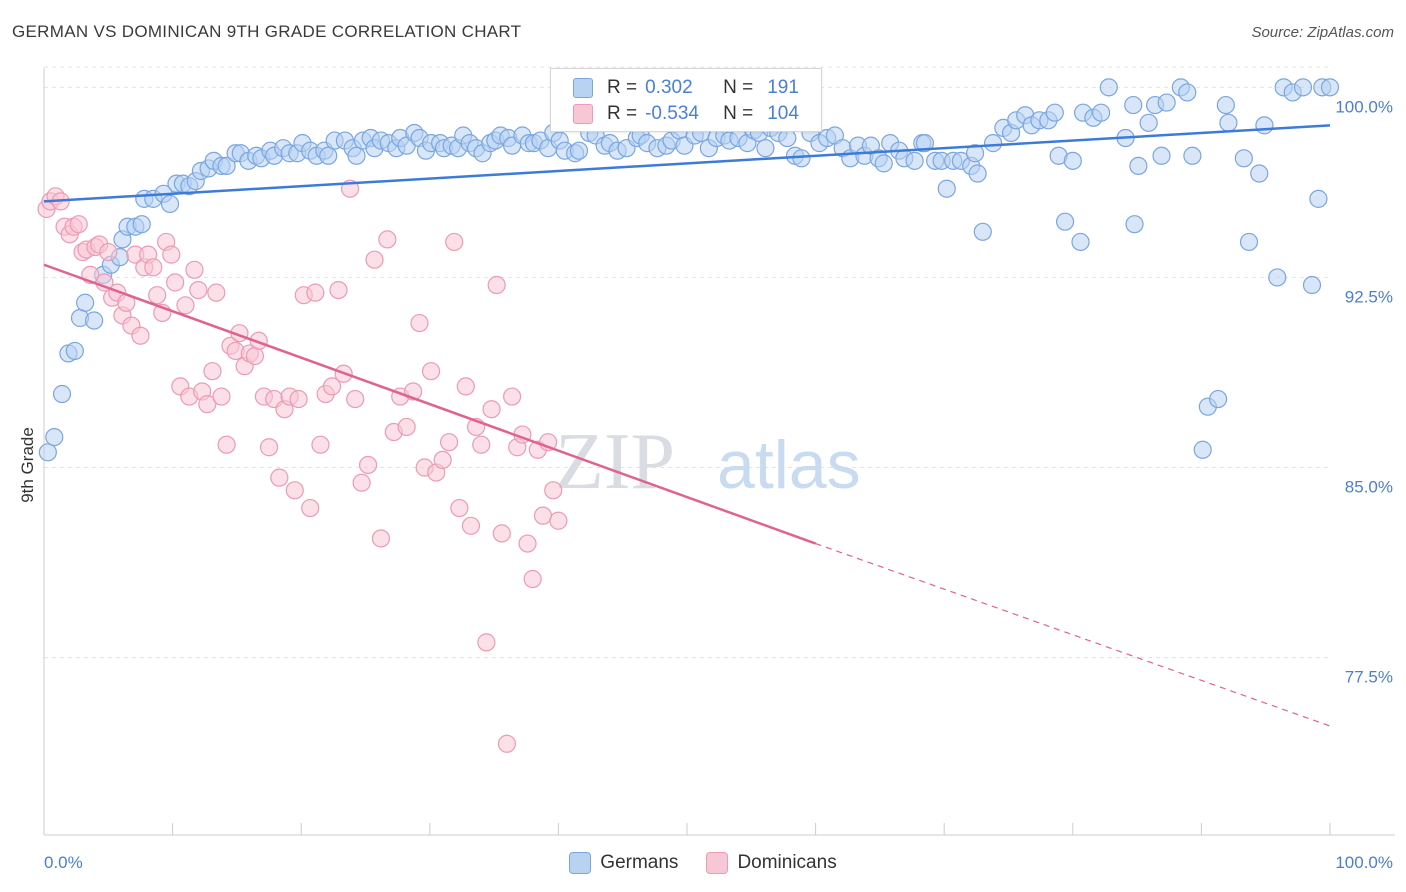 Image resolution: width=1406 pixels, height=892 pixels. I want to click on legend-row-dominicans: R = -0.534 N = 104, so click(686, 114).